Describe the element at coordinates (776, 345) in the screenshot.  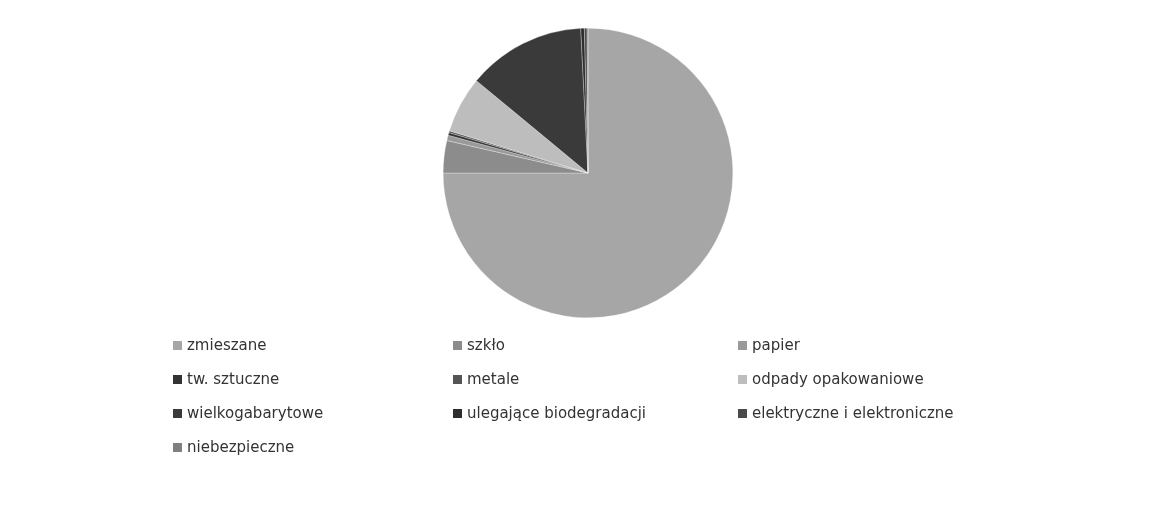
I see `legend-label: papier` at that location.